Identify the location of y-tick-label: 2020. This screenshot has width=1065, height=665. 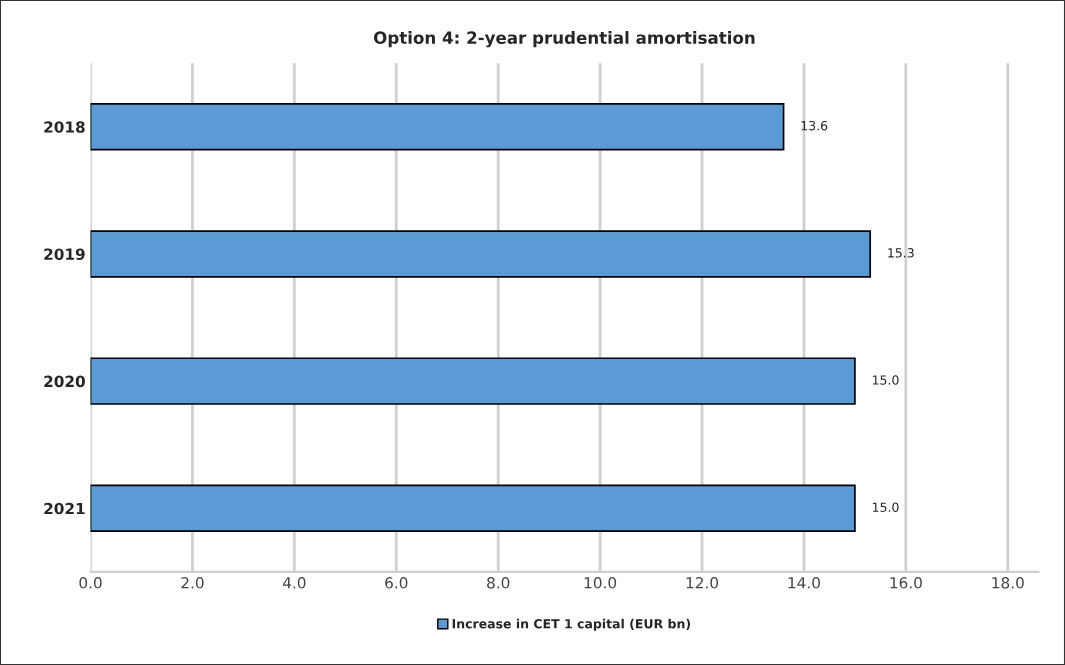
(64, 381).